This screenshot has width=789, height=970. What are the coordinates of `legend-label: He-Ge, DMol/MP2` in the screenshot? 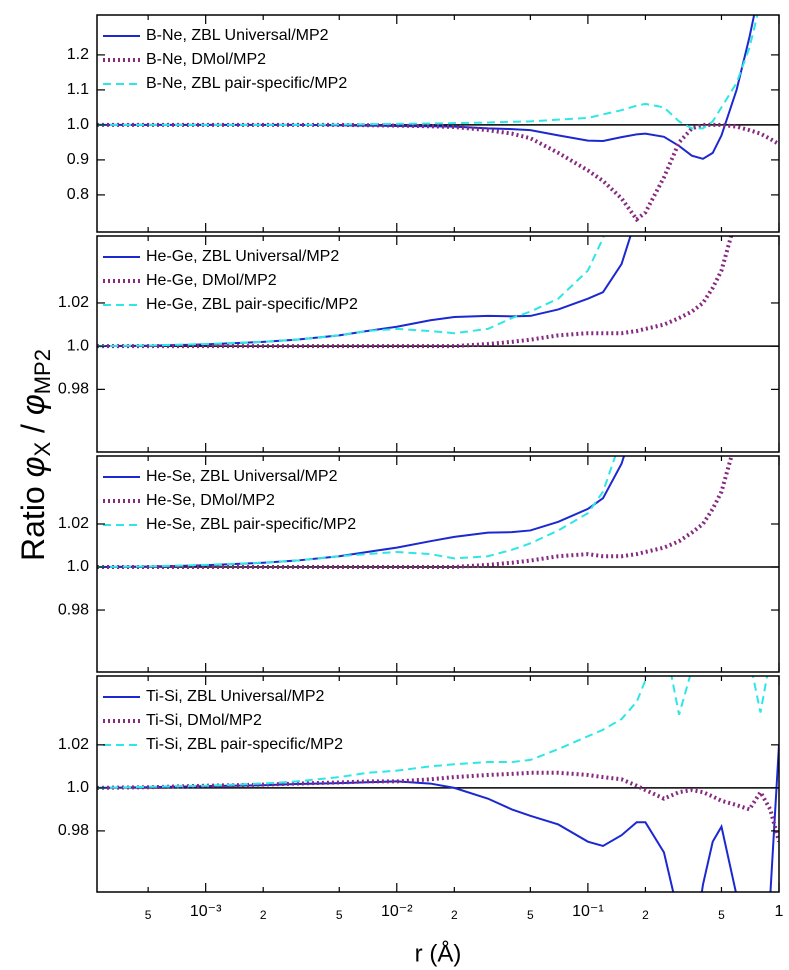 It's located at (211, 280).